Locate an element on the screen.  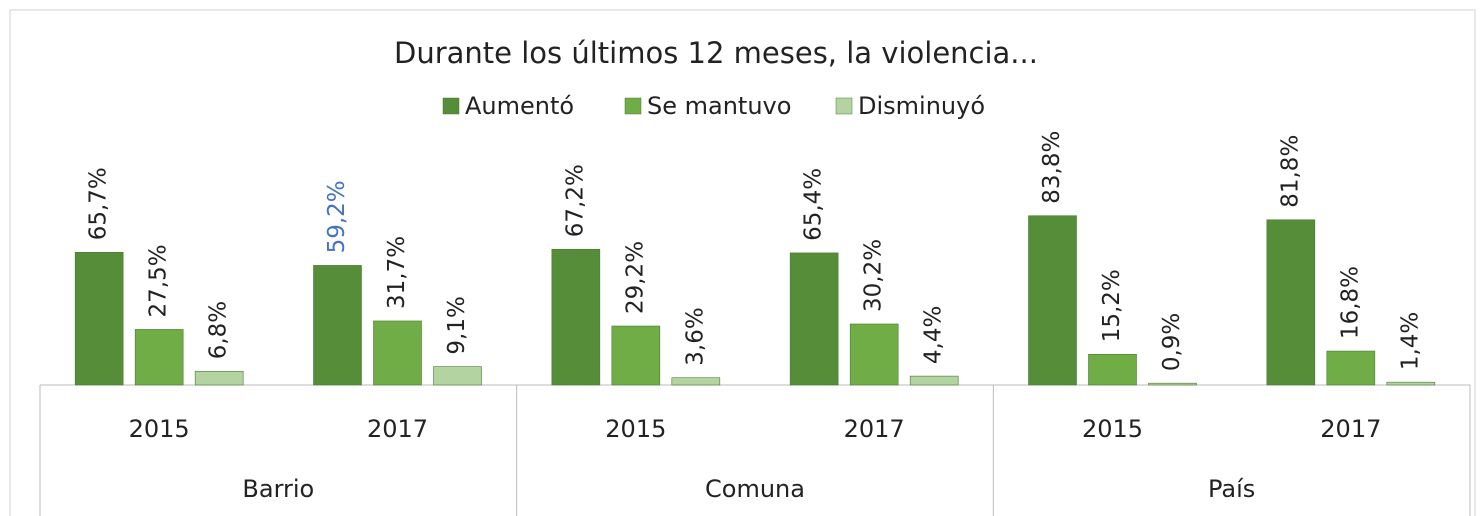
data-label: 4,4% is located at coordinates (934, 335).